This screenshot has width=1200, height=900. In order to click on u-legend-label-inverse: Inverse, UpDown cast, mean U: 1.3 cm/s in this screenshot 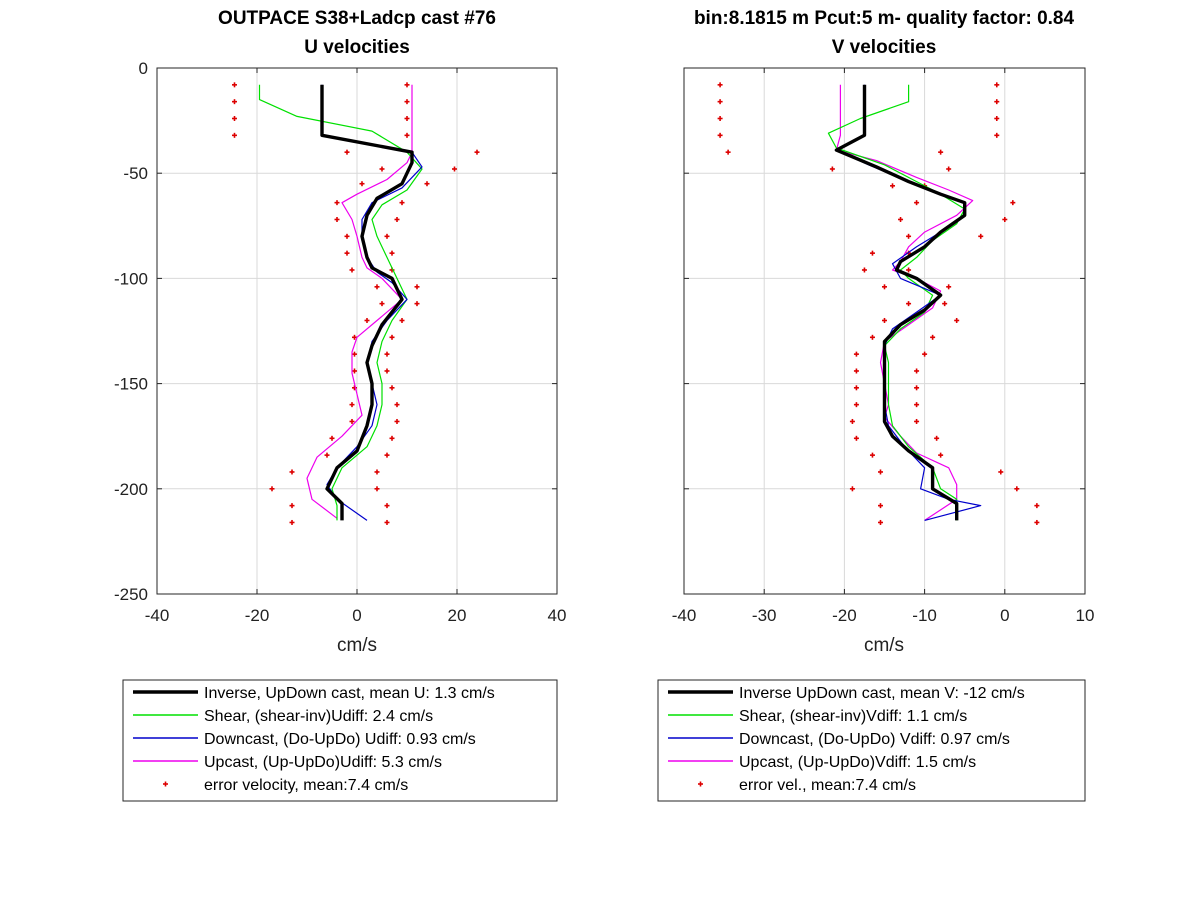, I will do `click(349, 693)`.